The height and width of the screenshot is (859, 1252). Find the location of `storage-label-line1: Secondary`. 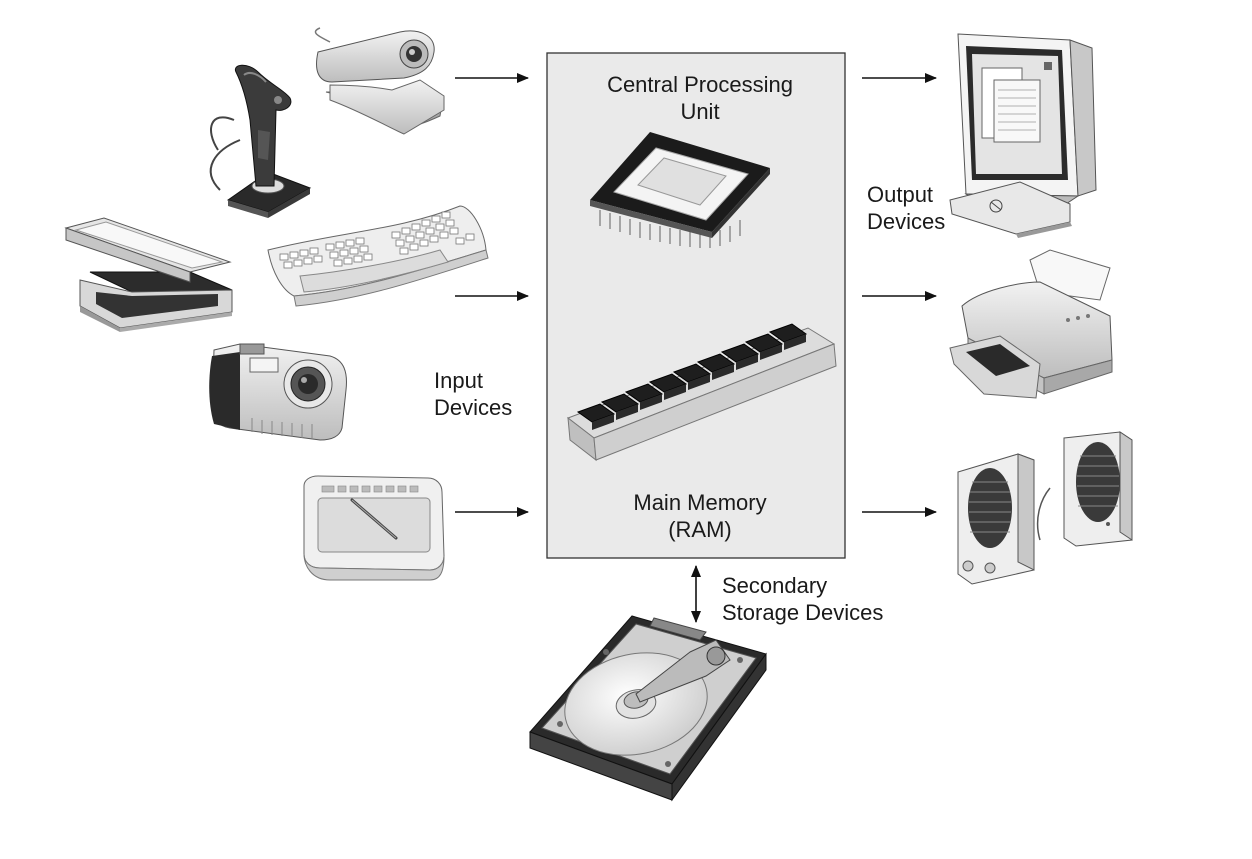

storage-label-line1: Secondary is located at coordinates (775, 585).